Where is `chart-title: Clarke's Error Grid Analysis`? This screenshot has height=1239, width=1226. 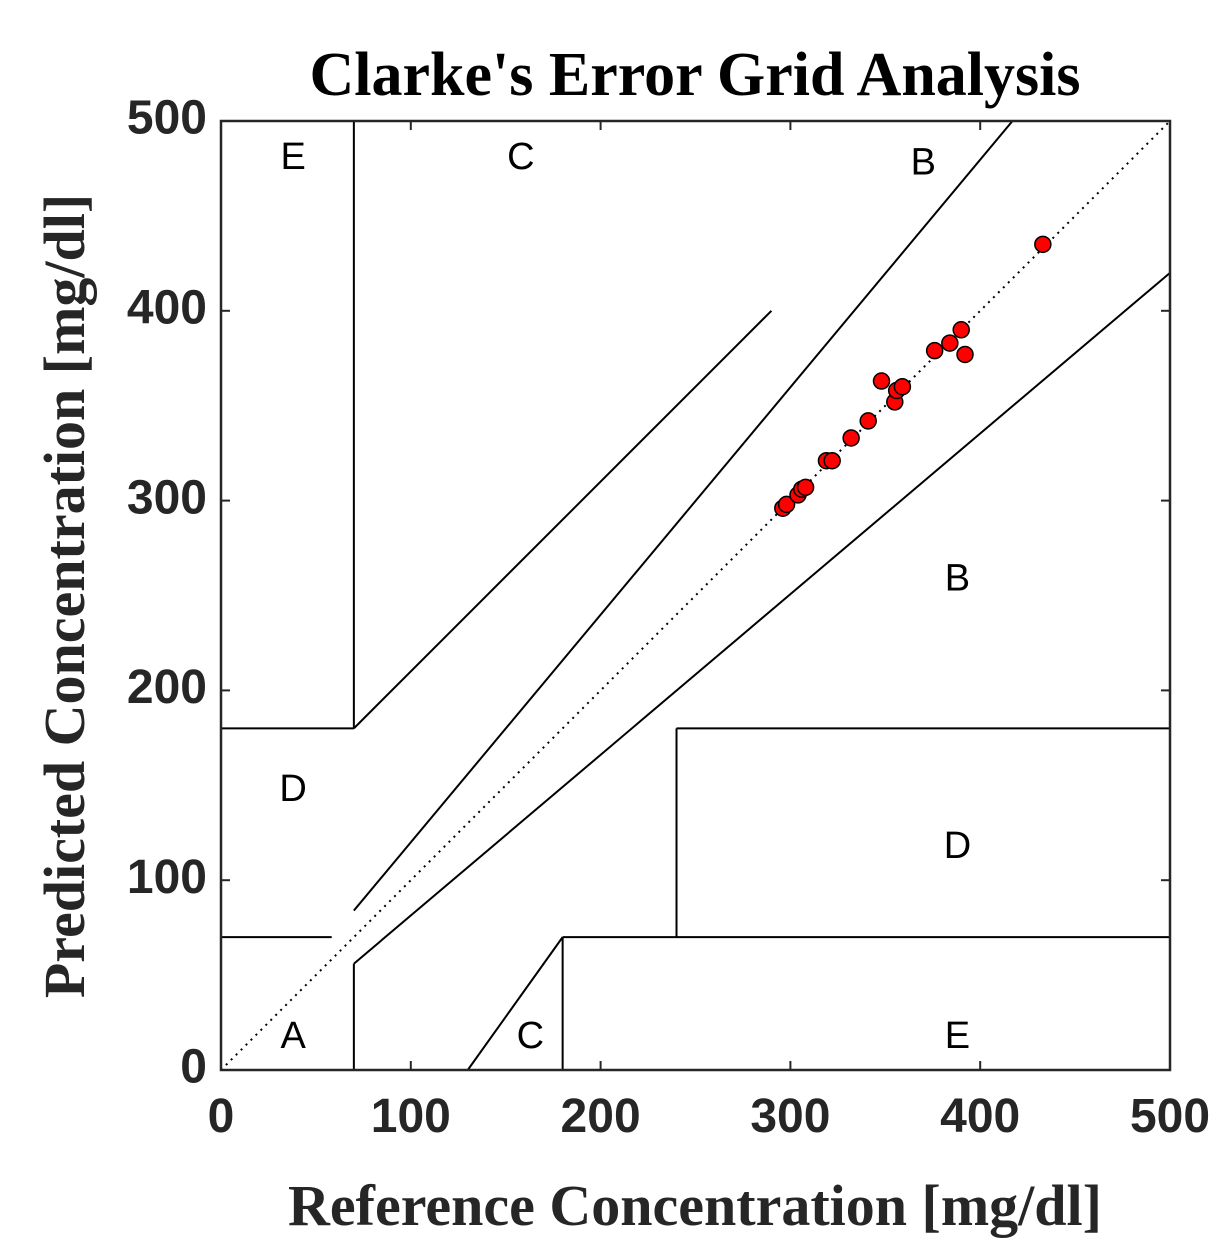 chart-title: Clarke's Error Grid Analysis is located at coordinates (694, 75).